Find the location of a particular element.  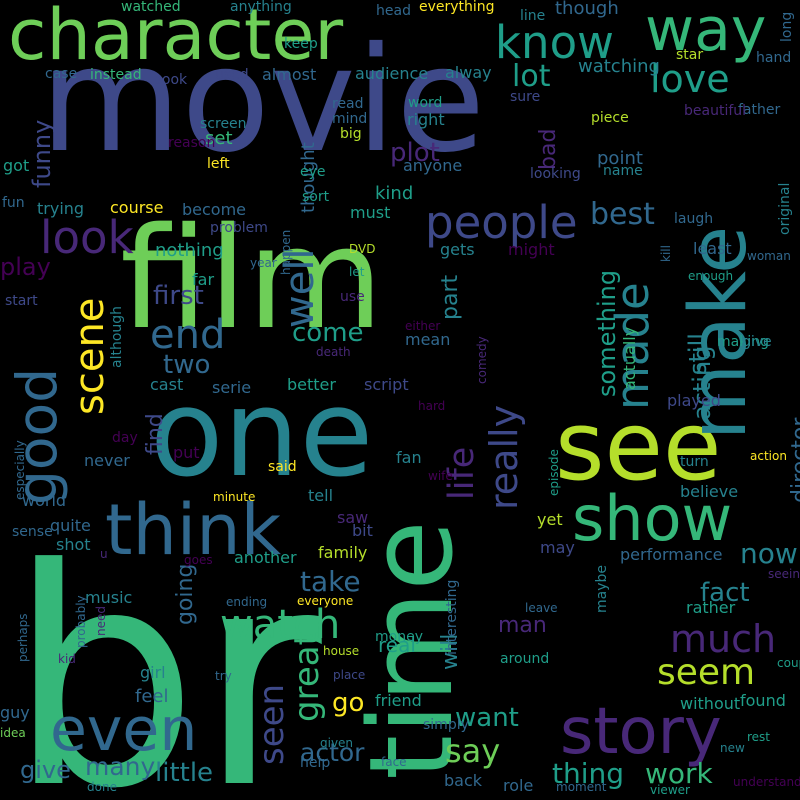

word-keep: keep is located at coordinates (301, 44).